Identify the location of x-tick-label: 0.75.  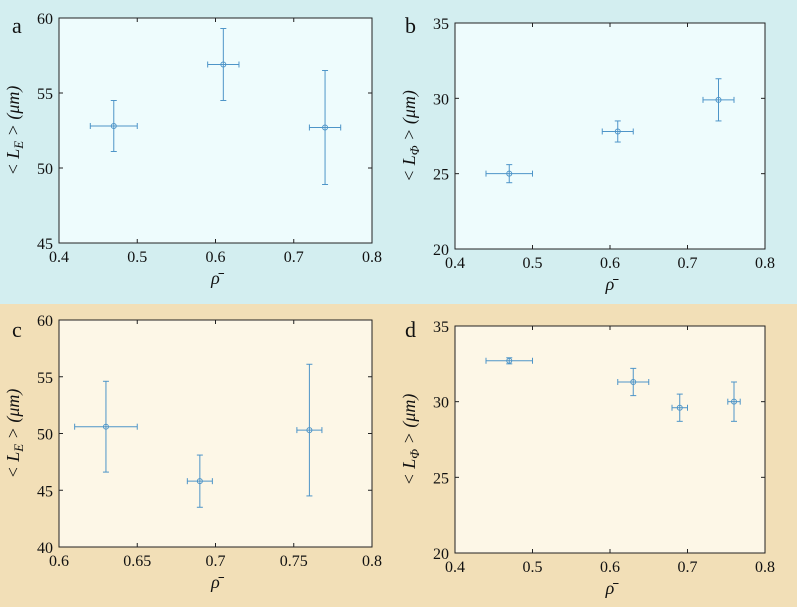
(294, 561).